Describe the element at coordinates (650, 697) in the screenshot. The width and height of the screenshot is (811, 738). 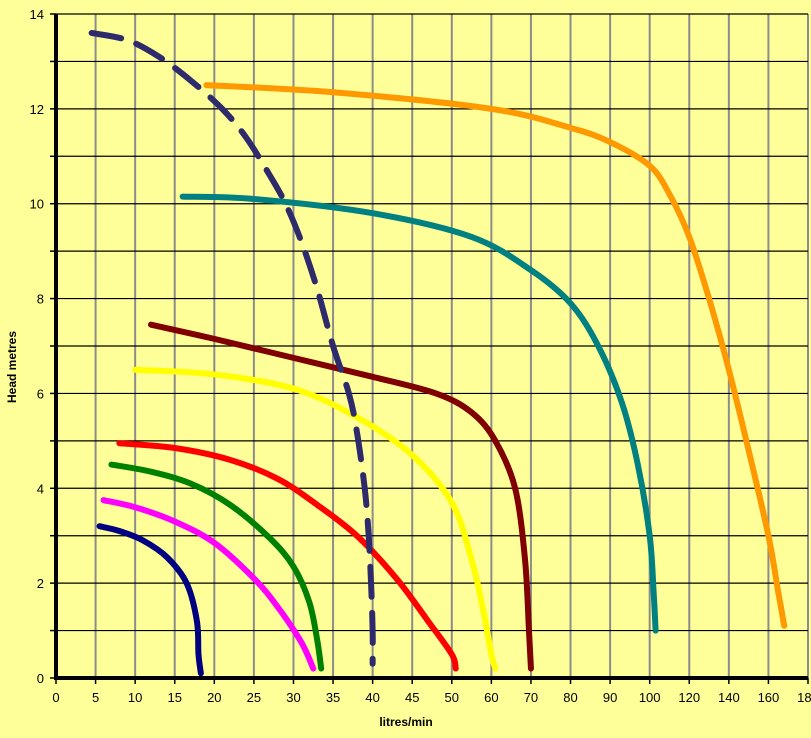
I see `x-tick-label: 100` at that location.